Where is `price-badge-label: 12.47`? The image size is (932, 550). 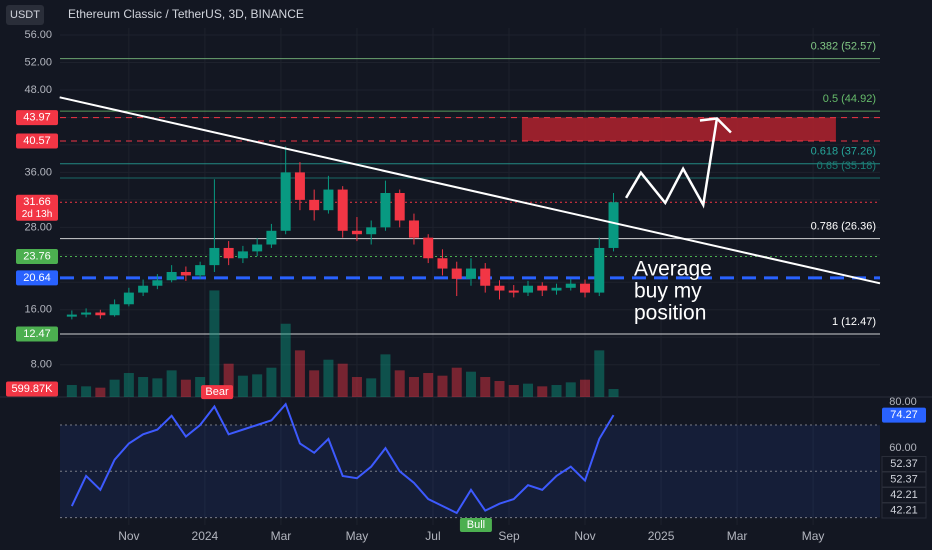
price-badge-label: 12.47 is located at coordinates (37, 334).